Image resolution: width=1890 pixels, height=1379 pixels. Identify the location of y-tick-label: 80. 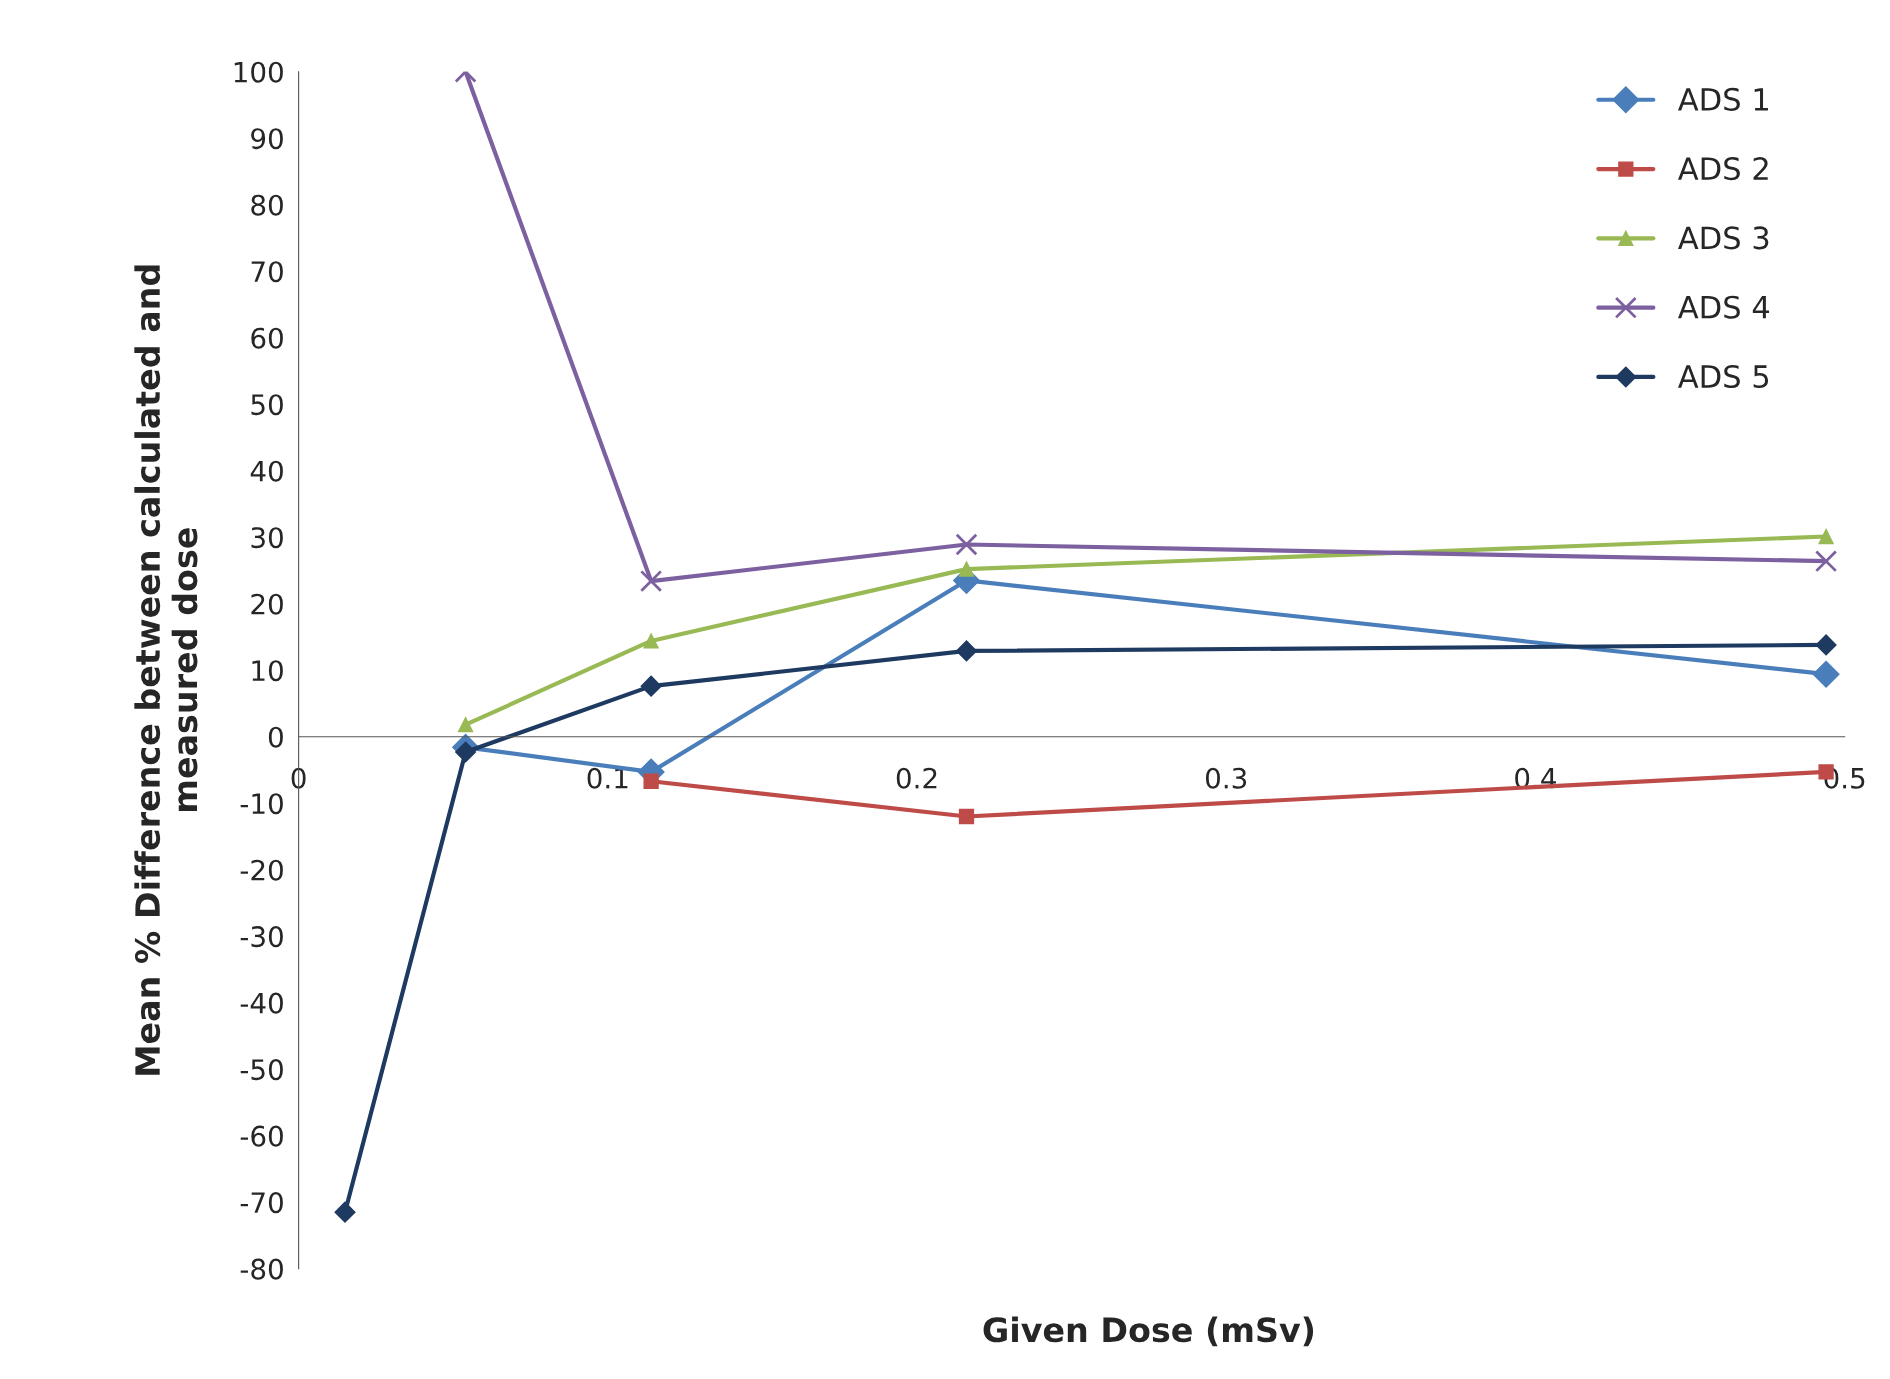
(267, 205).